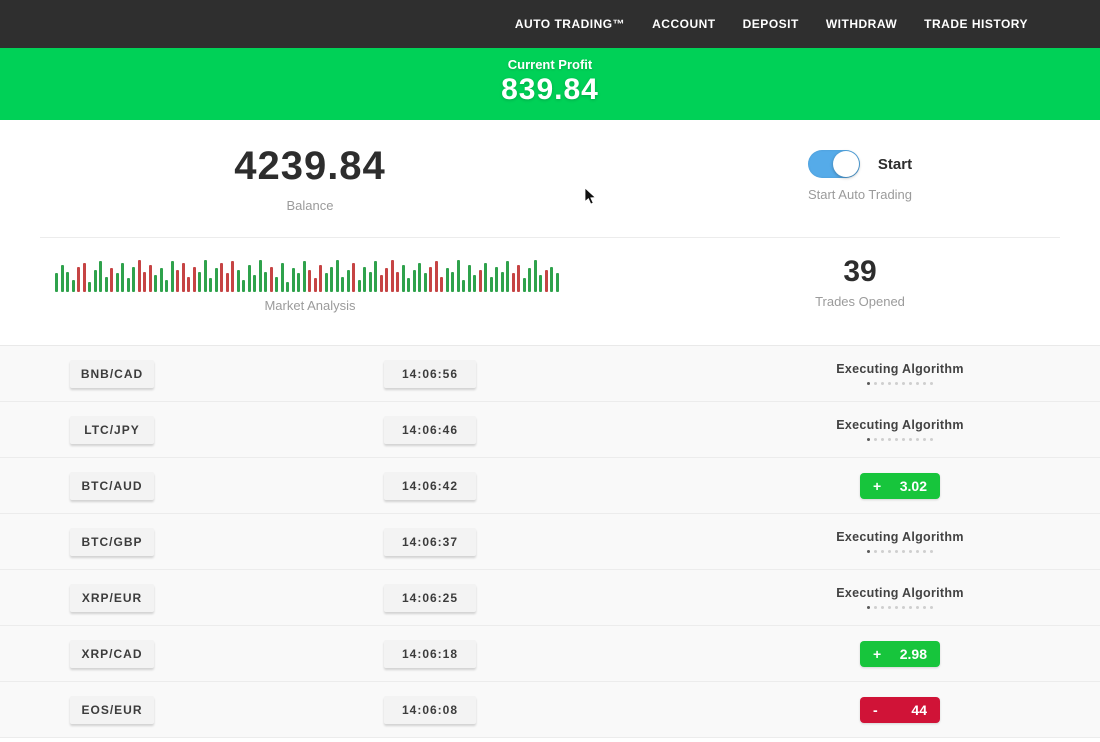 The height and width of the screenshot is (742, 1100). I want to click on current-profit-value: 839.84, so click(550, 89).